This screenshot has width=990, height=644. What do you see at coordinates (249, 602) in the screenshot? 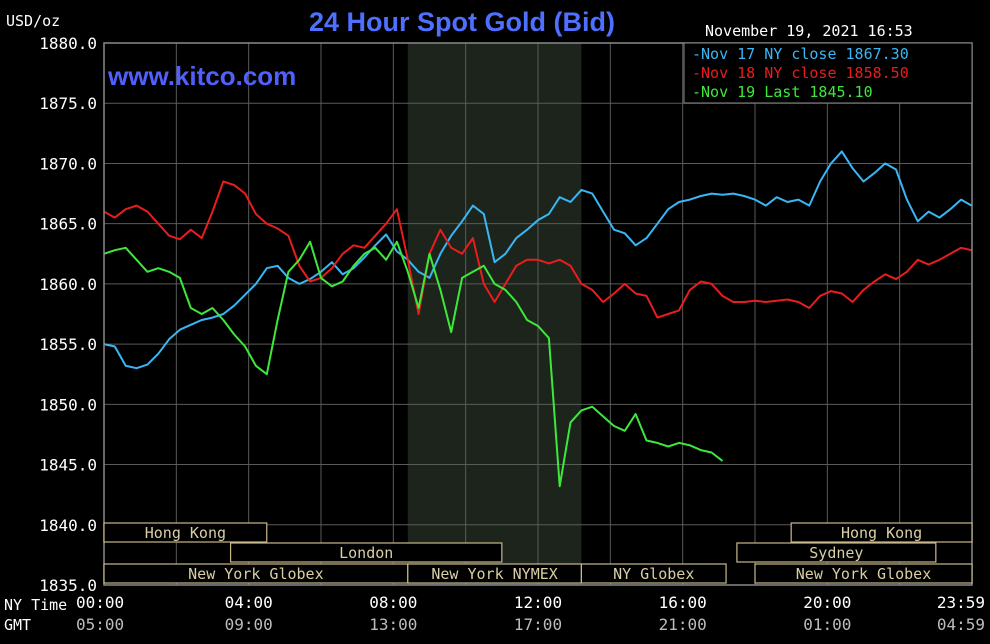
I see `x-tick-ny: 04:00` at bounding box center [249, 602].